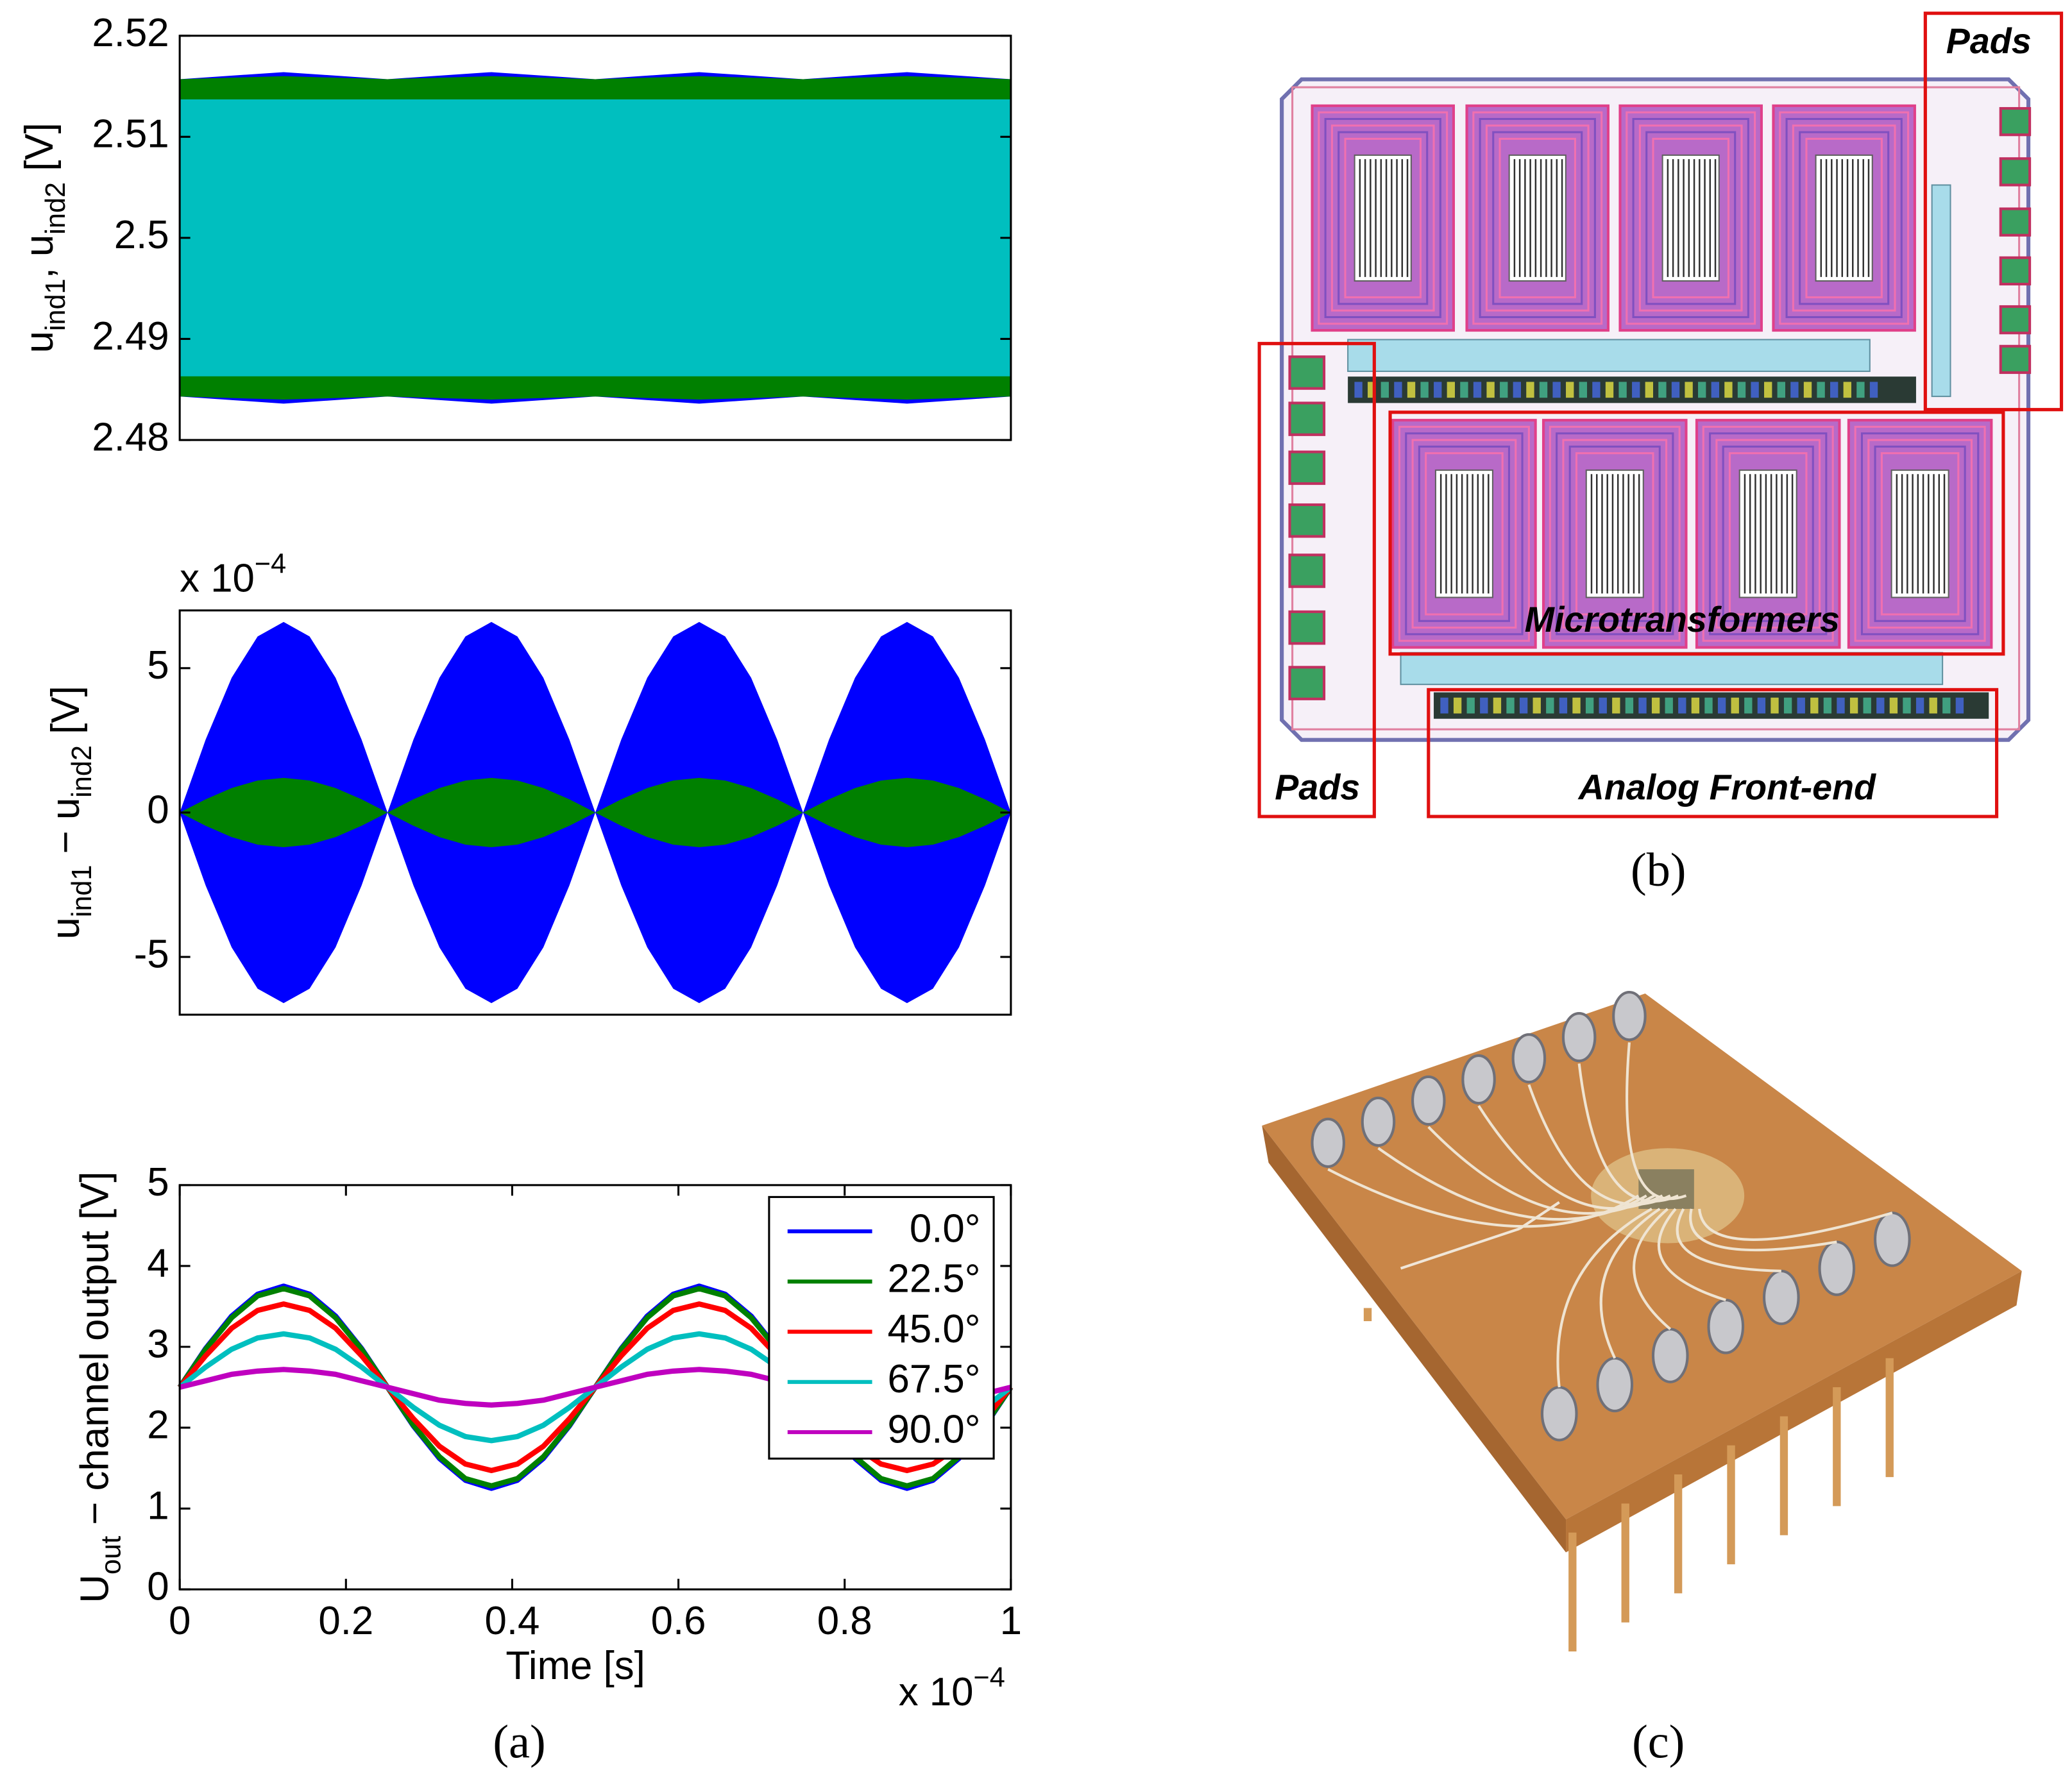 The width and height of the screenshot is (2072, 1781). I want to click on text-part: u, so click(39, 342).